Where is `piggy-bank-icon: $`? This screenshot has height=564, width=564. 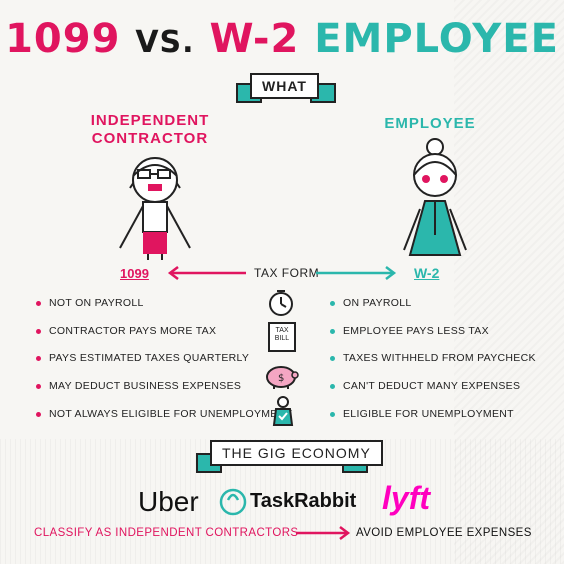 piggy-bank-icon: $ is located at coordinates (282, 377).